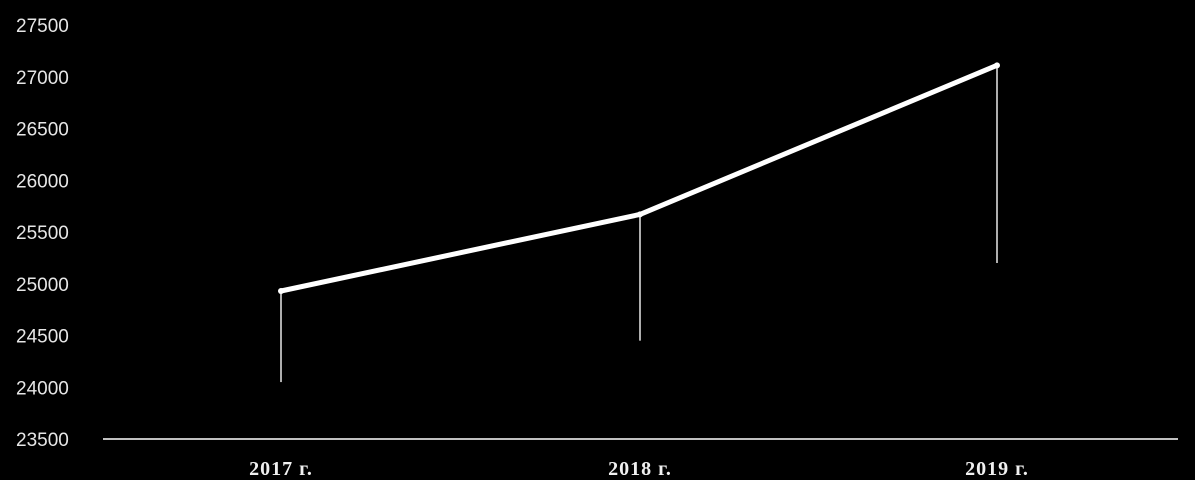 This screenshot has width=1195, height=480. I want to click on y-tick-label: 25000, so click(42, 285).